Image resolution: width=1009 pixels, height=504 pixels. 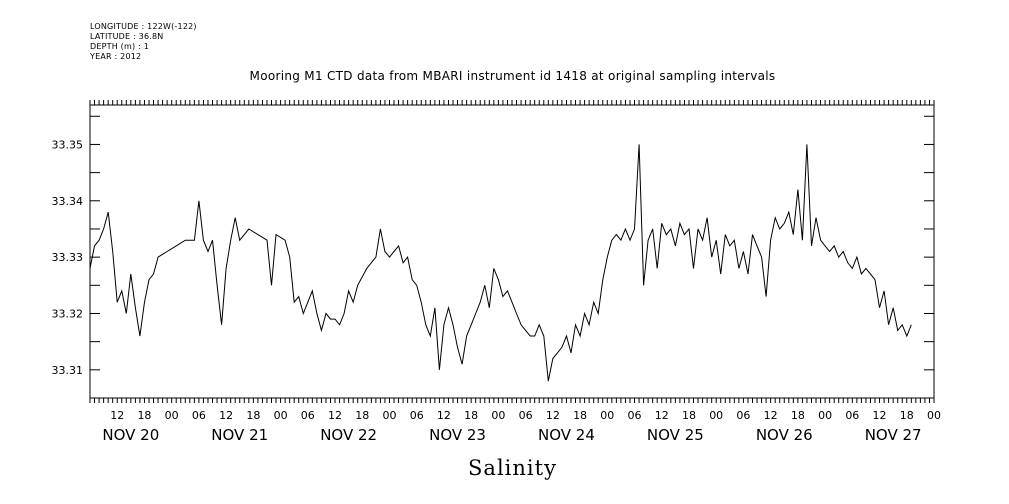 What do you see at coordinates (239, 435) in the screenshot?
I see `x-day-label: NOV 21` at bounding box center [239, 435].